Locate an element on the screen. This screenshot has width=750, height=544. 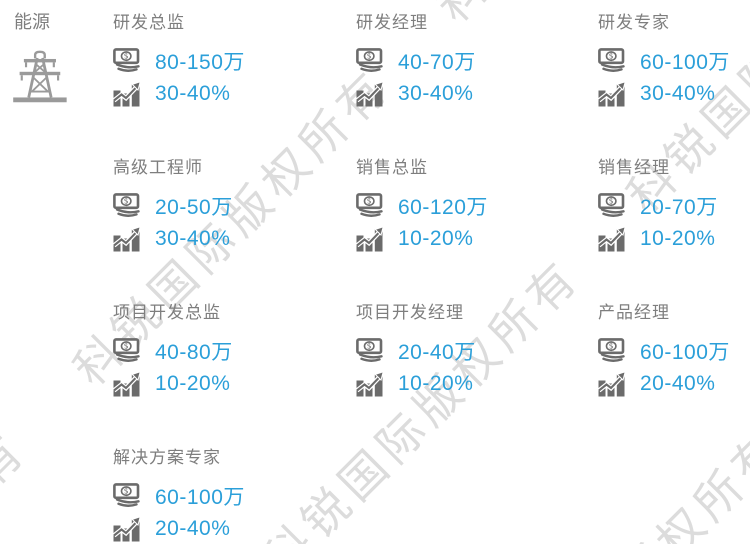
position-title: 产品经理 is located at coordinates (634, 312).